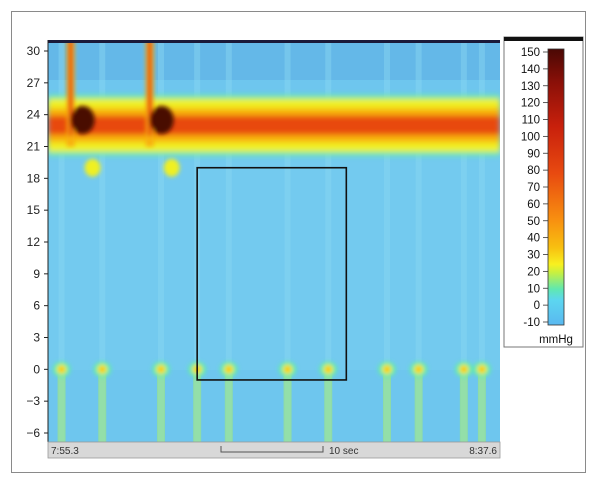 This screenshot has height=483, width=597. What do you see at coordinates (33, 401) in the screenshot?
I see `y-tick-label: −3` at bounding box center [33, 401].